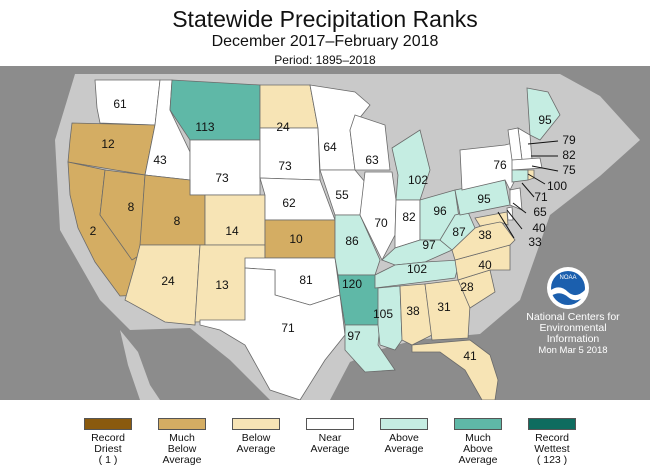  Describe the element at coordinates (485, 235) in the screenshot. I see `rank-label-va: 38` at that location.